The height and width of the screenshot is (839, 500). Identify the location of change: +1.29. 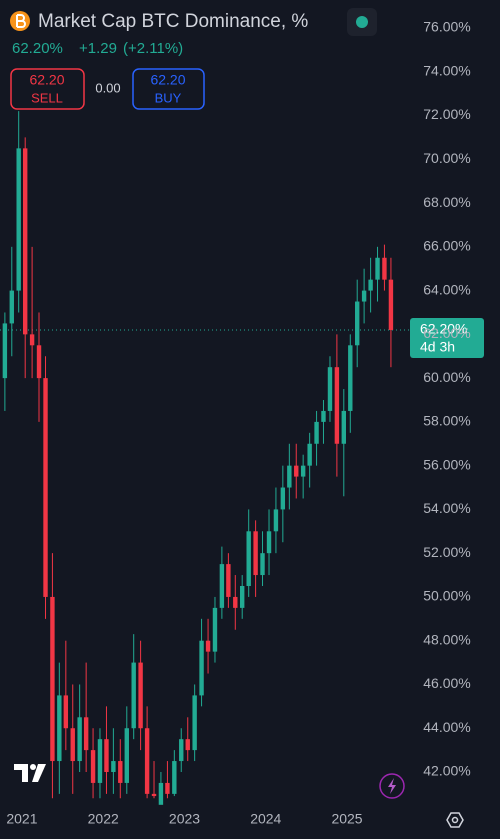
(98, 48).